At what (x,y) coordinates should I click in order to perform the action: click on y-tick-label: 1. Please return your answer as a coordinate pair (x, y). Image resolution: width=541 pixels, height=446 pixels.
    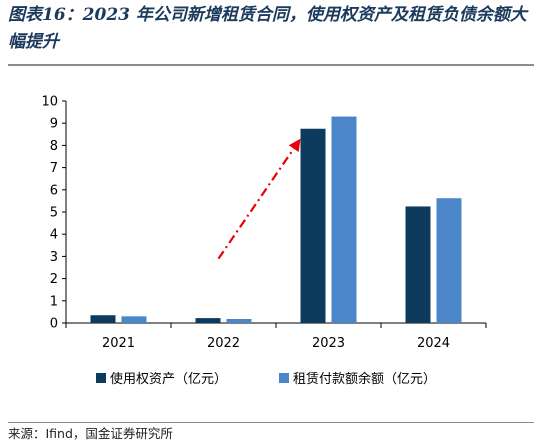
    Looking at the image, I should click on (54, 301).